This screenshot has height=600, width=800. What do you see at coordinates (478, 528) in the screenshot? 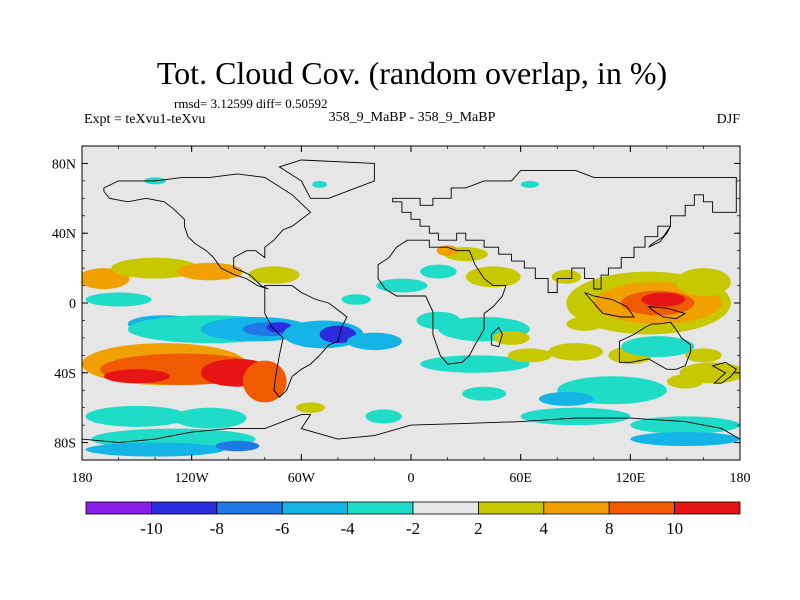
I see `colorbar-label-5: 2` at bounding box center [478, 528].